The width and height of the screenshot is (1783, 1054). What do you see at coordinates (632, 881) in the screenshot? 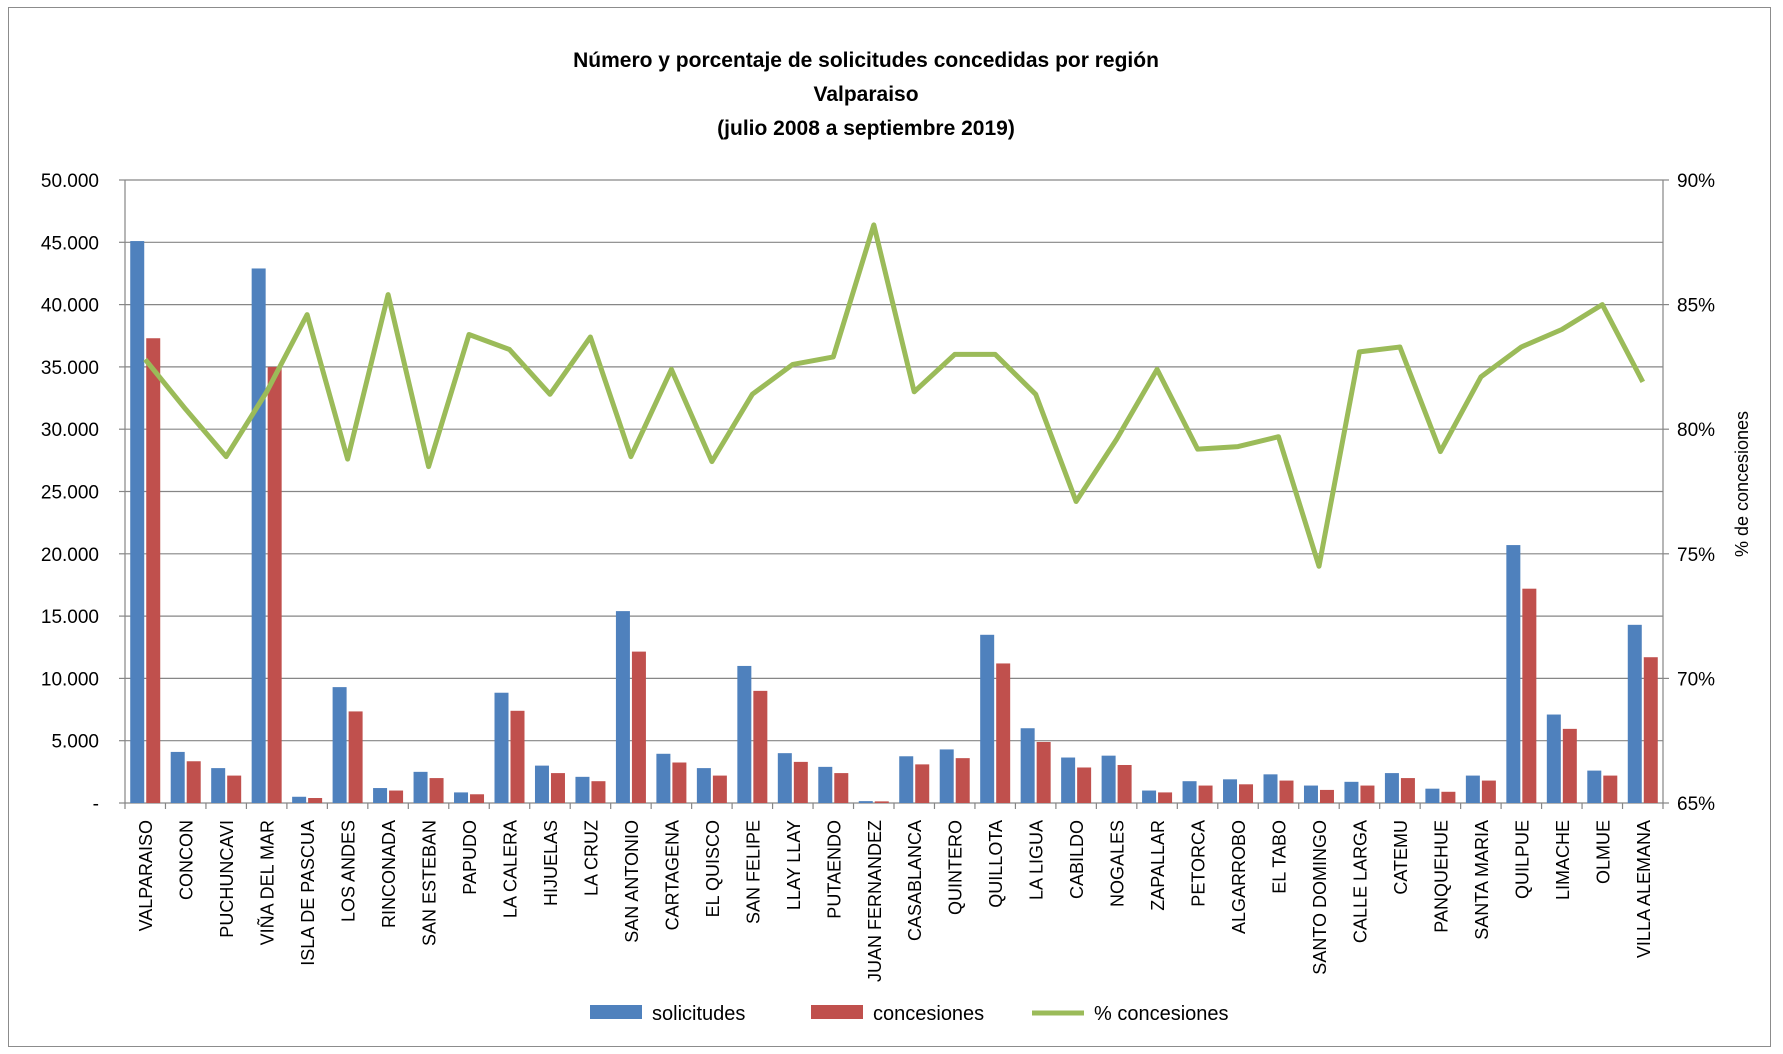
I see `x-category-label: SAN ANTONIO` at bounding box center [632, 881].